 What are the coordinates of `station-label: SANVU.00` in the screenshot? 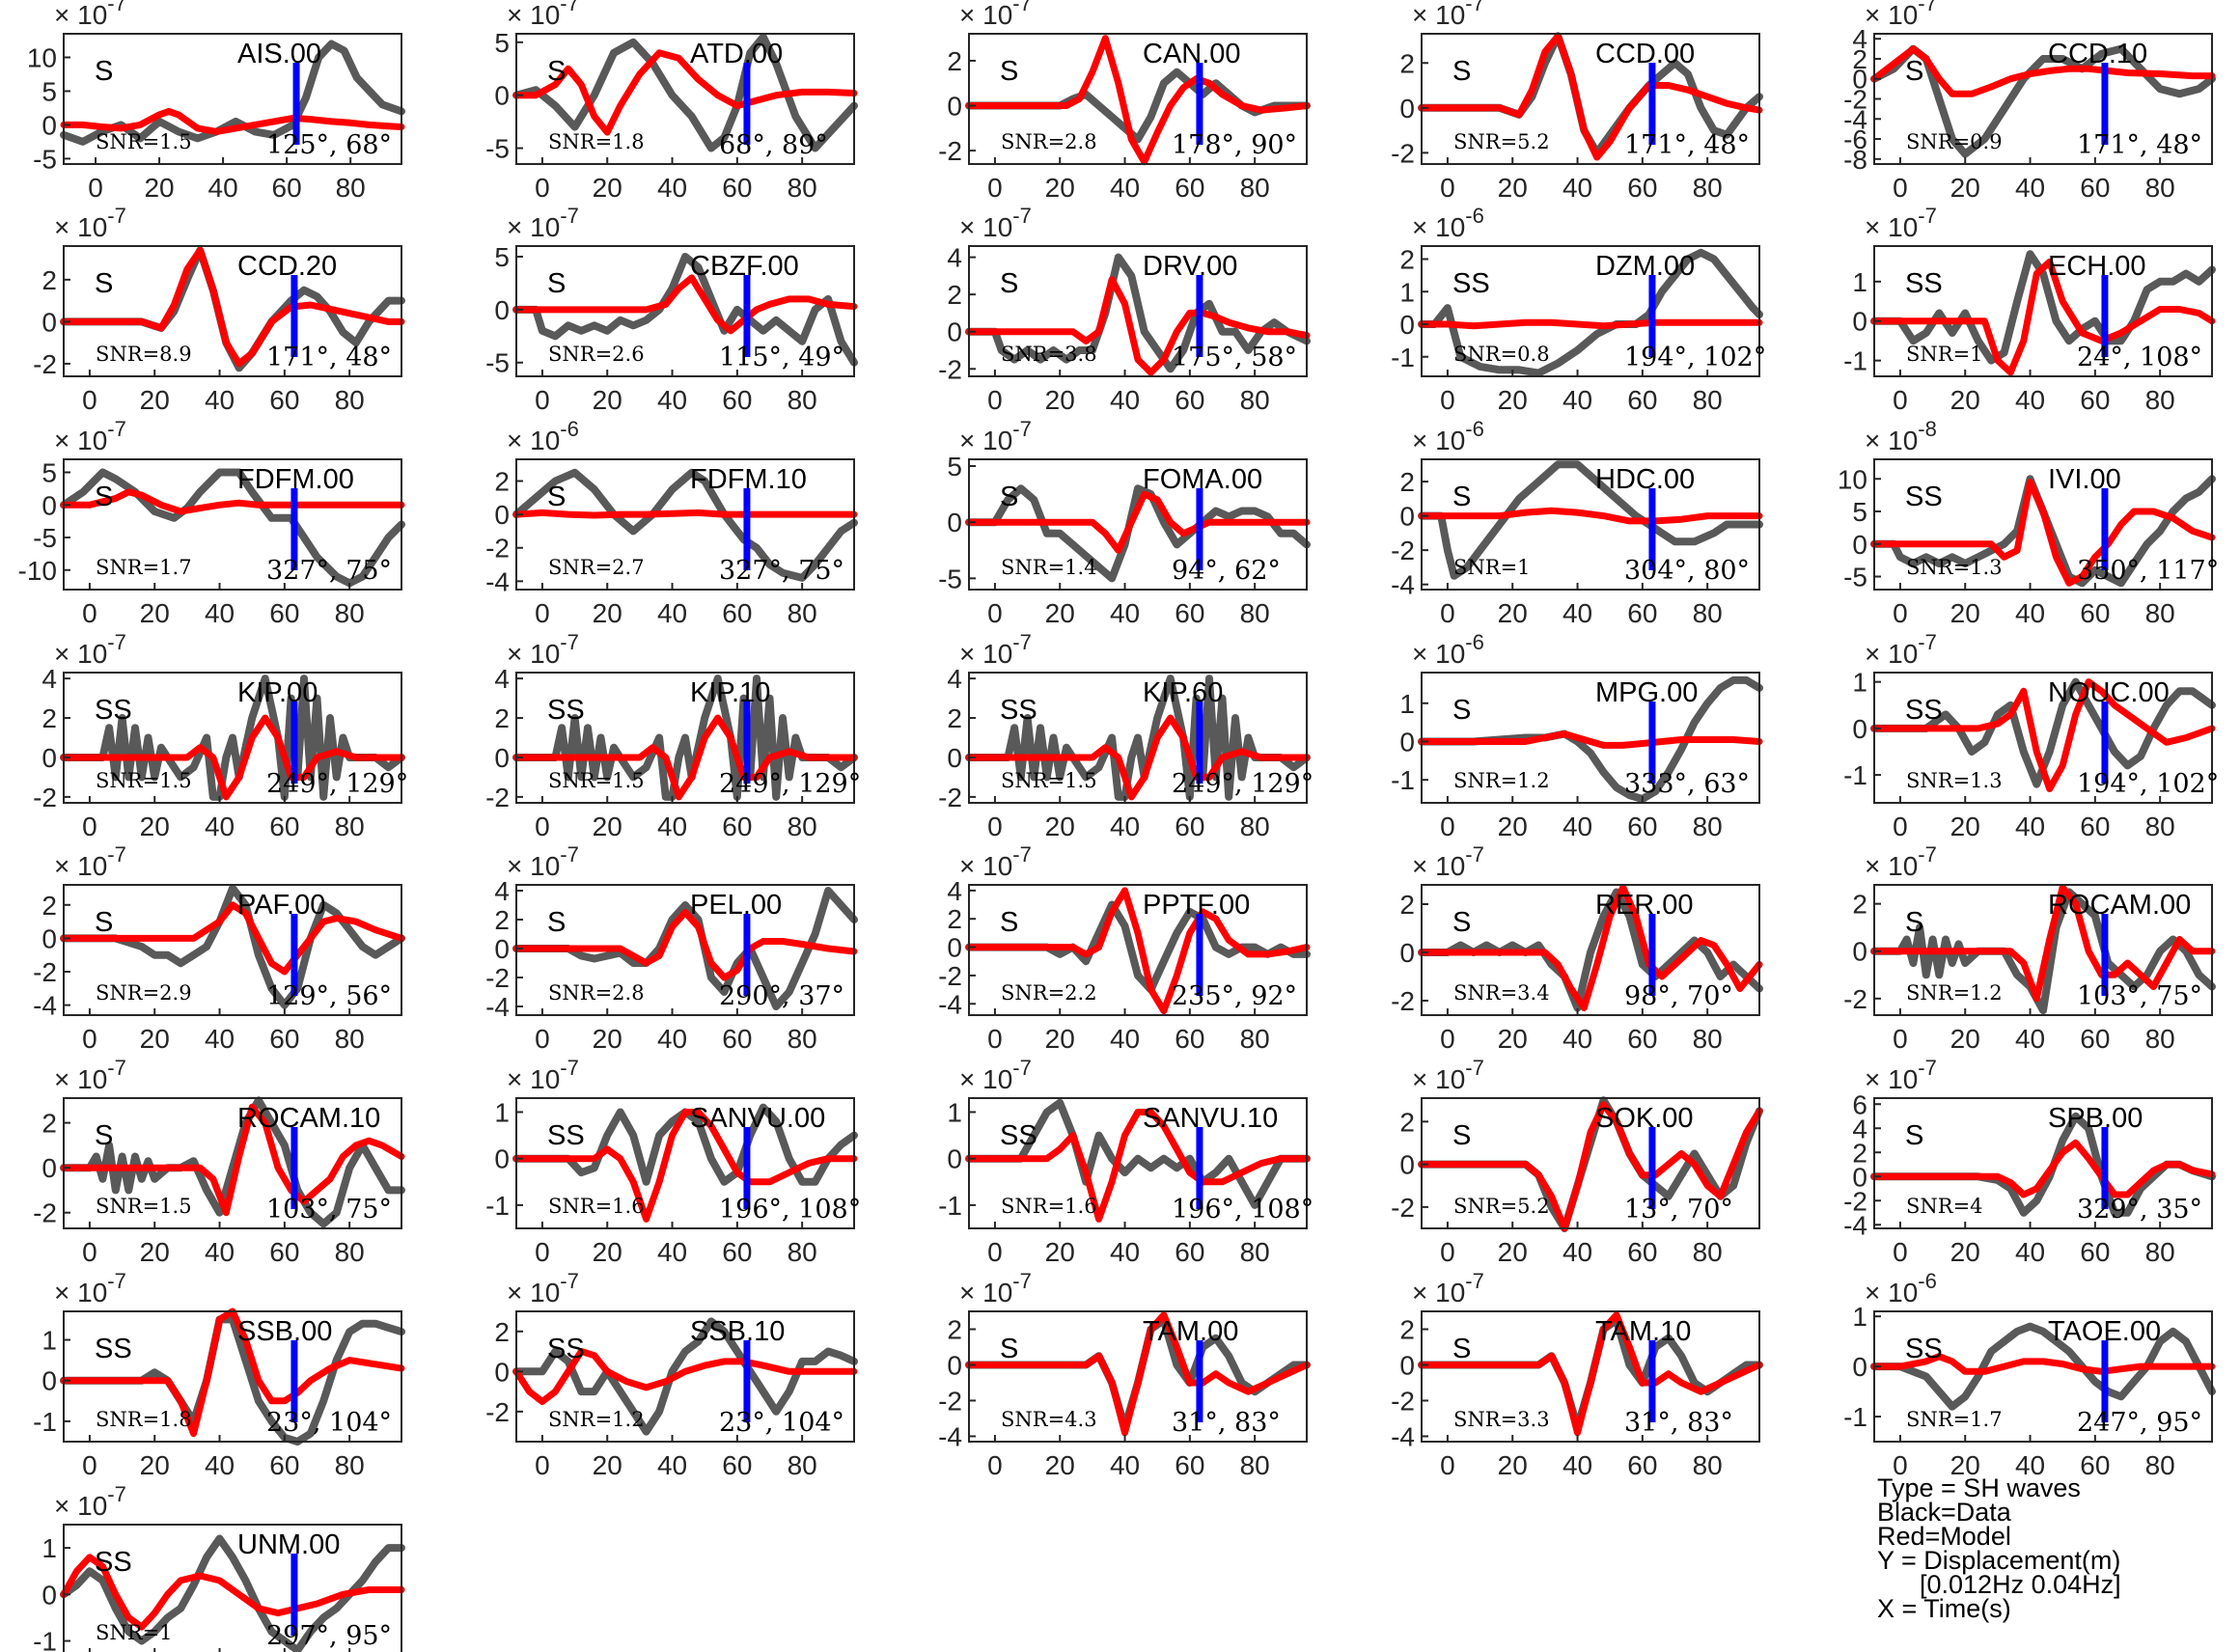 It's located at (757, 1118).